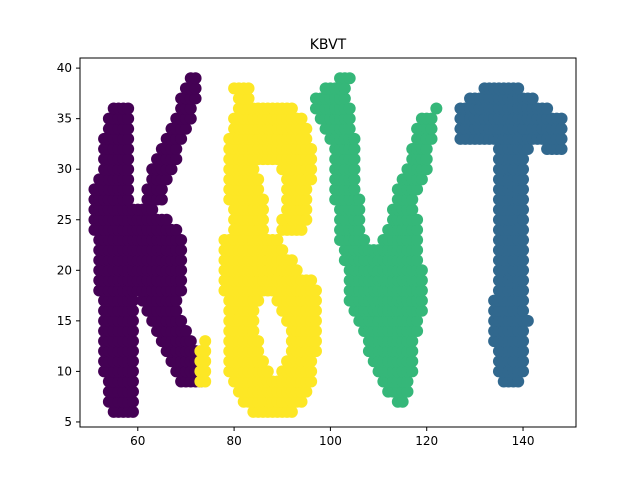 The height and width of the screenshot is (480, 640). Describe the element at coordinates (64, 68) in the screenshot. I see `y-tick-label: 40` at that location.